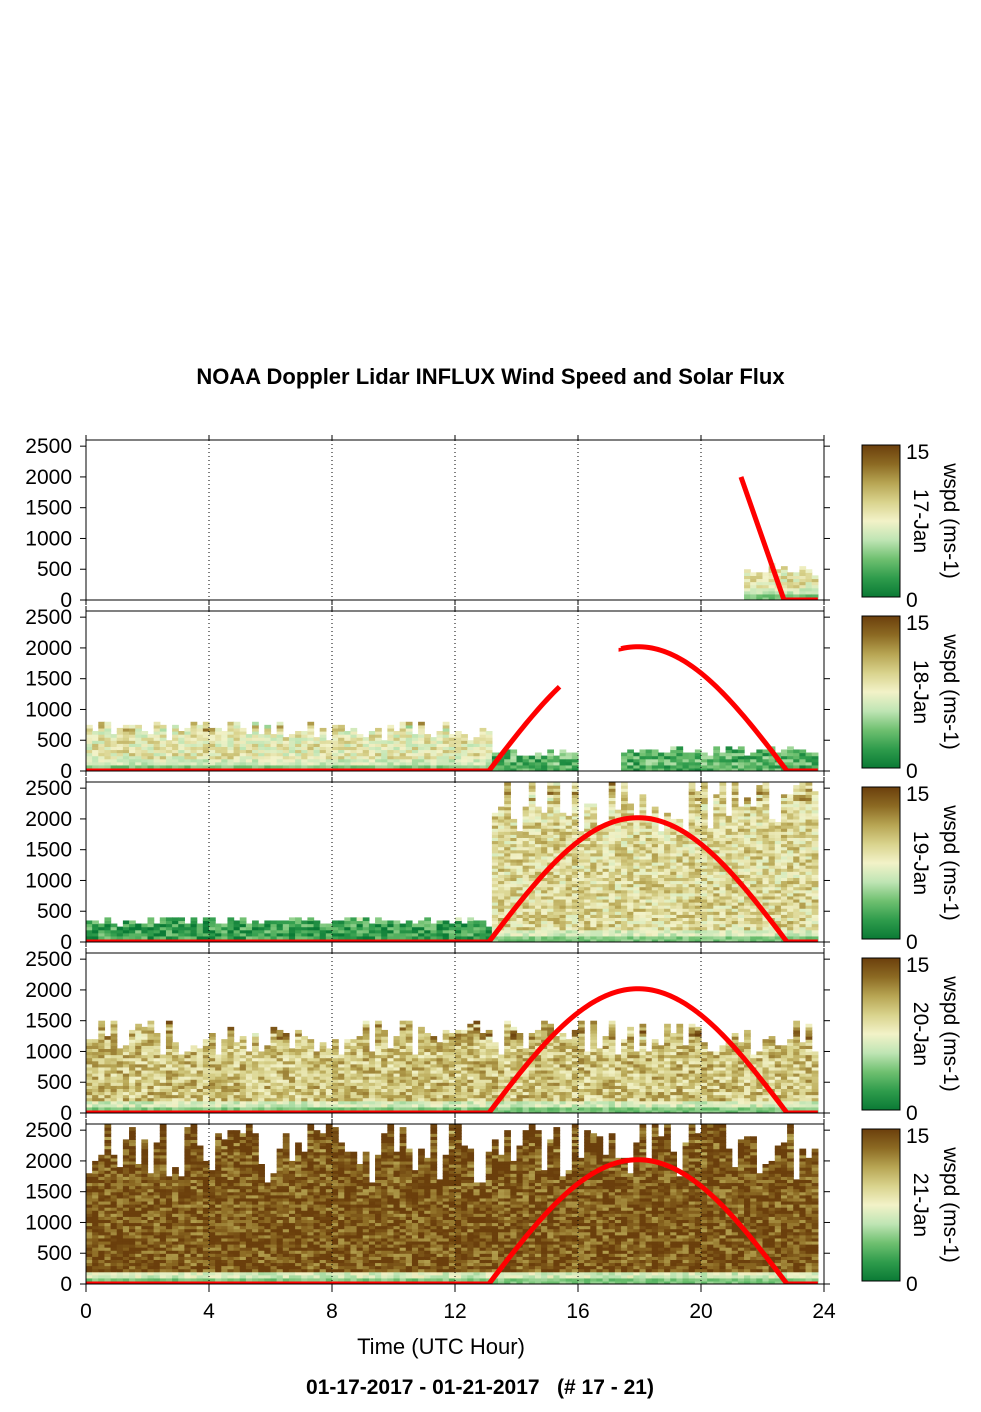 The width and height of the screenshot is (981, 1412). Describe the element at coordinates (881, 863) in the screenshot. I see `colorbar` at that location.